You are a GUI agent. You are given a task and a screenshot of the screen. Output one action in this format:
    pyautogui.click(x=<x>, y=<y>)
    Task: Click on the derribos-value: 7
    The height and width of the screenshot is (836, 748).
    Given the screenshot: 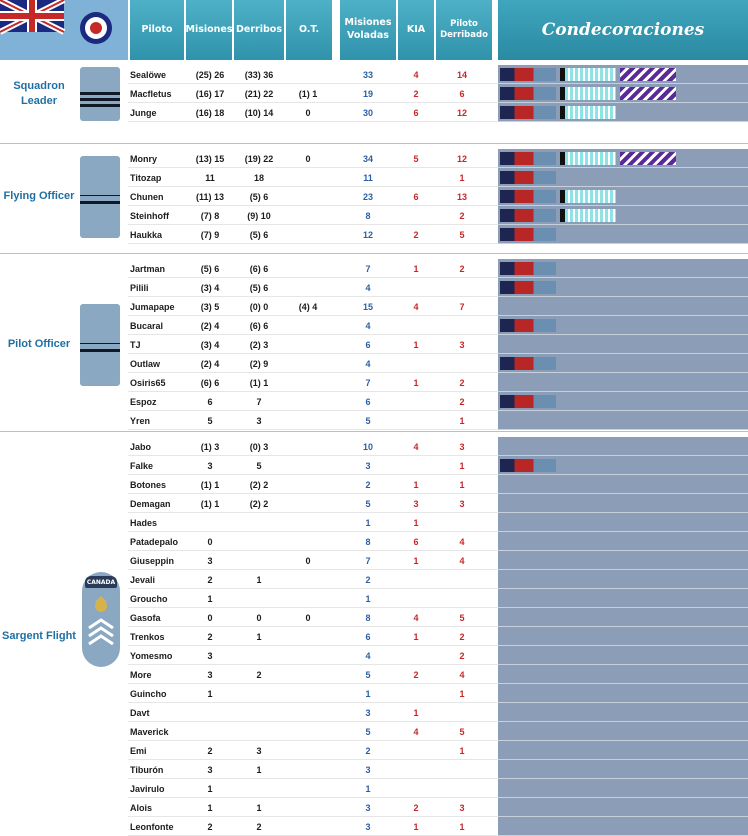 What is the action you would take?
    pyautogui.click(x=259, y=401)
    